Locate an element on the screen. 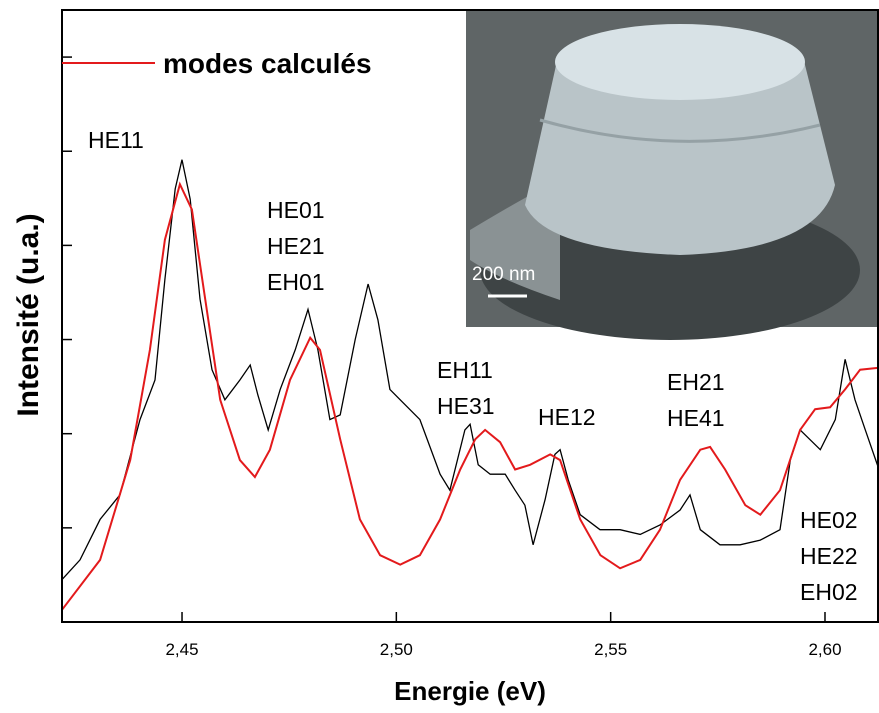  mode-label: EH02 is located at coordinates (829, 592).